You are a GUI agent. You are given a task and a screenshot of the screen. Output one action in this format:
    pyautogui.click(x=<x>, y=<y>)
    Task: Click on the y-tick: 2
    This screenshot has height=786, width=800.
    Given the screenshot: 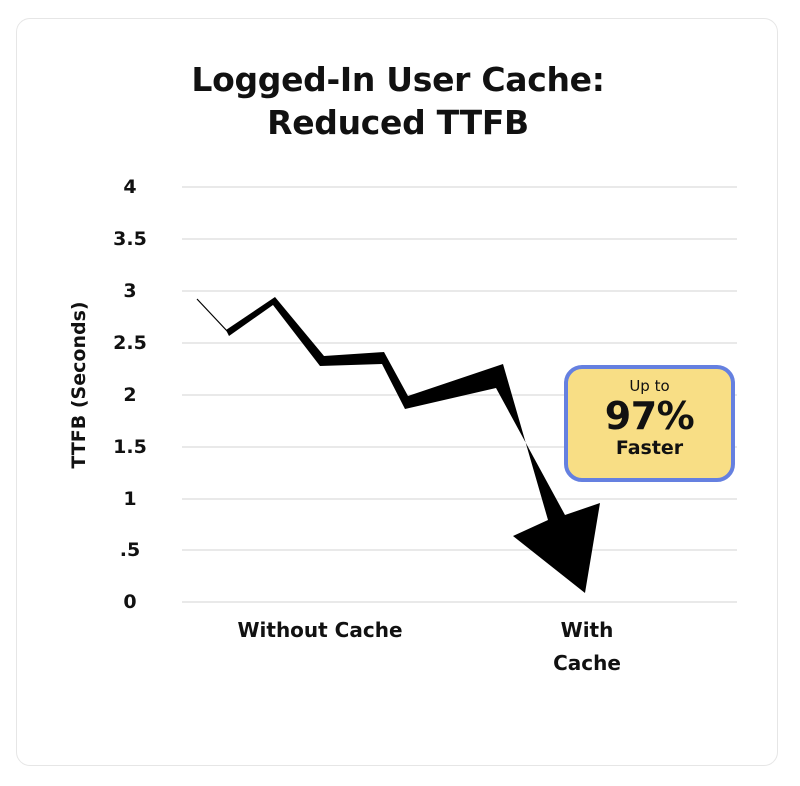 What is the action you would take?
    pyautogui.click(x=130, y=395)
    